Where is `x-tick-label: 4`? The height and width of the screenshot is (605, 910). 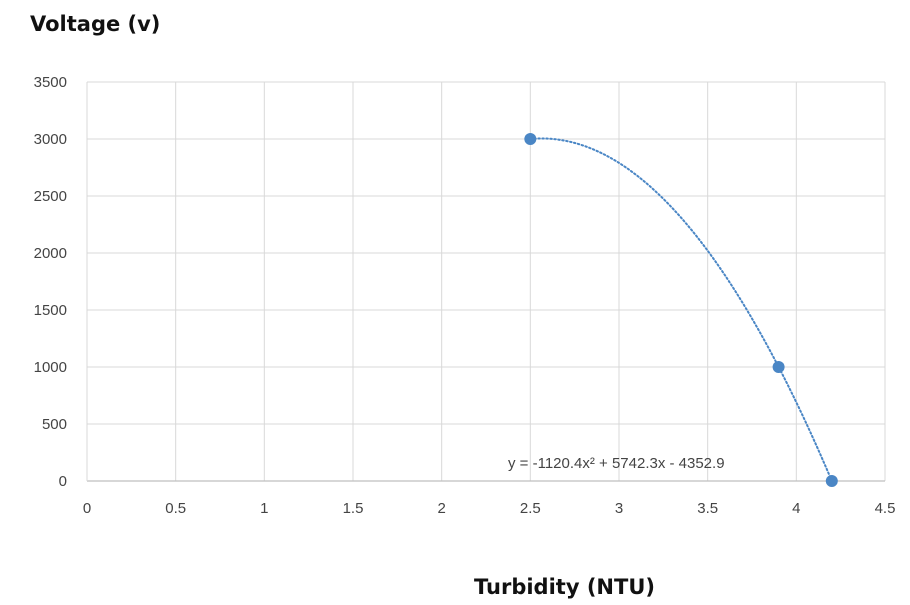
x-tick-label: 4 is located at coordinates (796, 508).